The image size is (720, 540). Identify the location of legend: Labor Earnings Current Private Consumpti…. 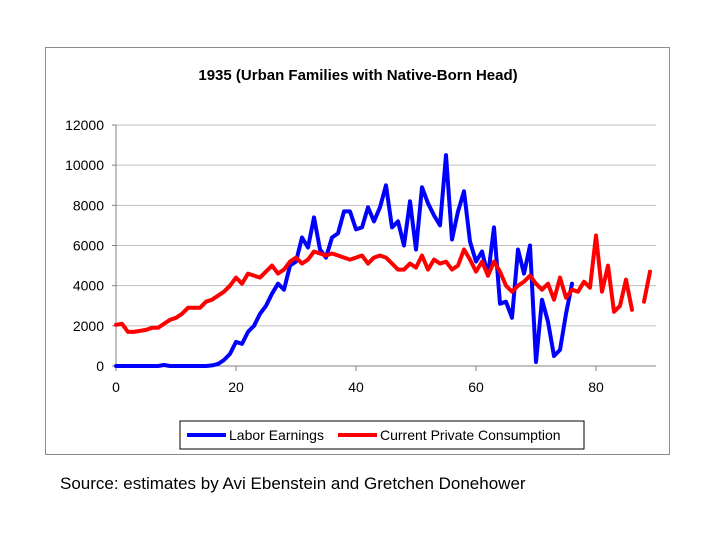
(382, 435).